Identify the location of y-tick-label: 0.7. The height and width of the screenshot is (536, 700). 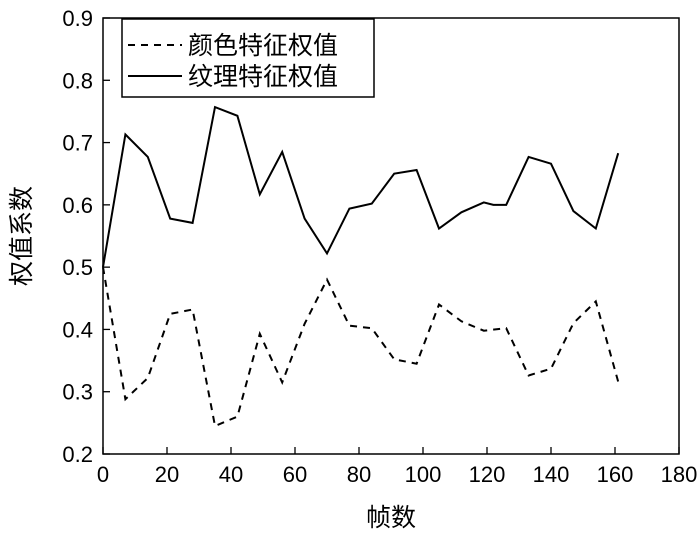
(77, 143).